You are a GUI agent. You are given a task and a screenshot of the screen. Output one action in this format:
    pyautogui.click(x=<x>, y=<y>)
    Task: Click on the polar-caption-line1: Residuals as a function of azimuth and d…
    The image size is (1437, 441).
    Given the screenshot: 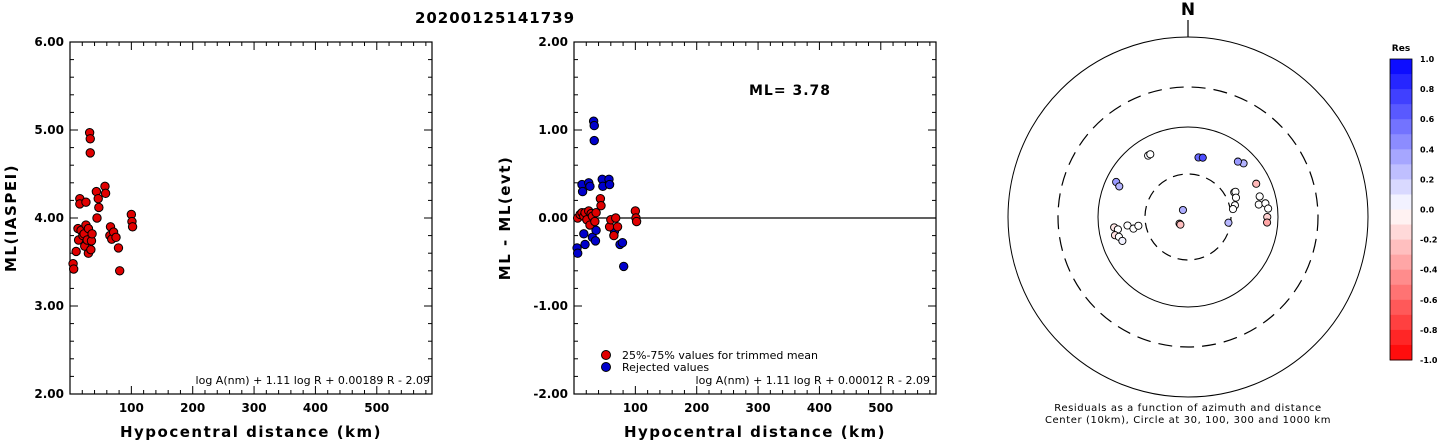 What is the action you would take?
    pyautogui.click(x=1188, y=408)
    